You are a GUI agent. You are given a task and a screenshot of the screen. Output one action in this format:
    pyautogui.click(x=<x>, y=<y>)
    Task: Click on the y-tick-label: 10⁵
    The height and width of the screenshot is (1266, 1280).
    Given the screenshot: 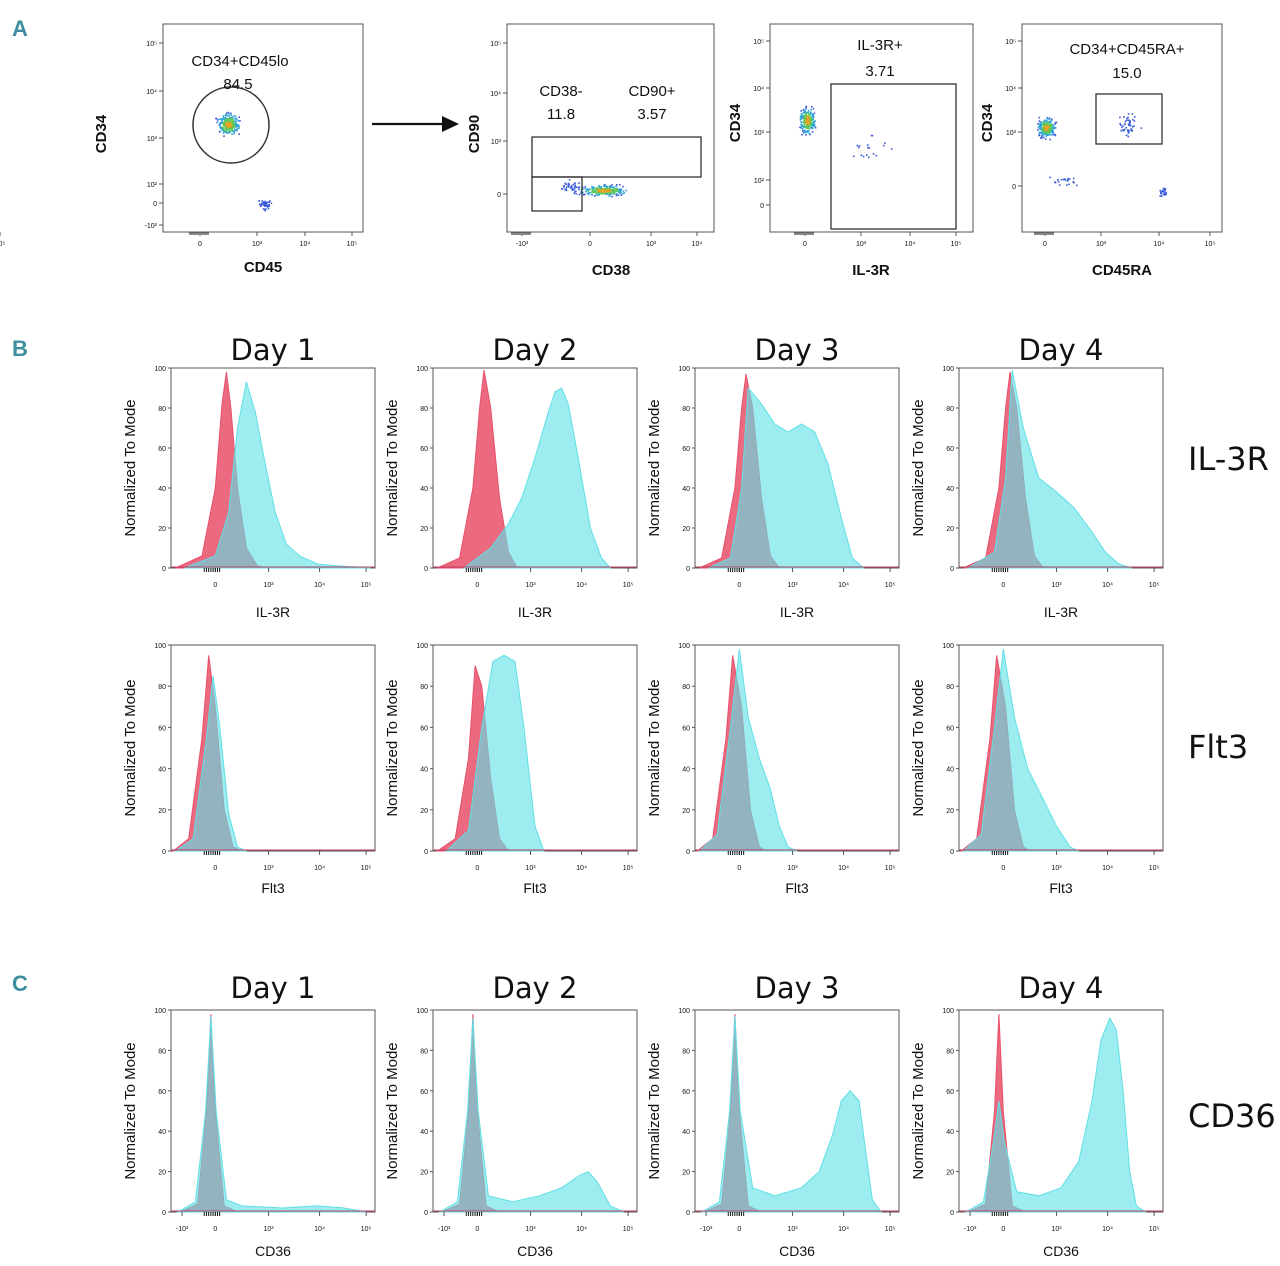 What is the action you would take?
    pyautogui.click(x=1010, y=42)
    